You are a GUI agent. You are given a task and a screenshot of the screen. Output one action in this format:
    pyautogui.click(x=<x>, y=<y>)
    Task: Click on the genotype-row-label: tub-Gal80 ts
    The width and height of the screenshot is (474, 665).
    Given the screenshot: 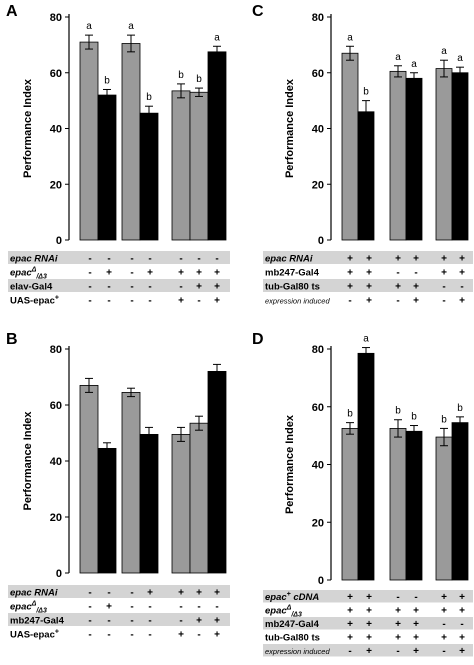 What is the action you would take?
    pyautogui.click(x=292, y=638)
    